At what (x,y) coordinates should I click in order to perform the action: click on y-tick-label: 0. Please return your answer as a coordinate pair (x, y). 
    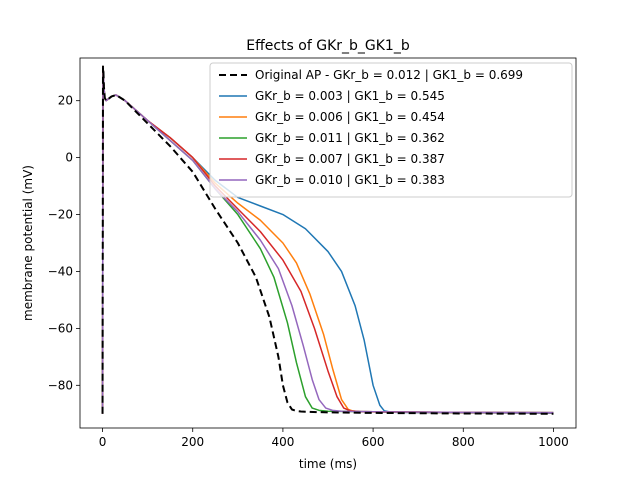
    Looking at the image, I should click on (69, 158).